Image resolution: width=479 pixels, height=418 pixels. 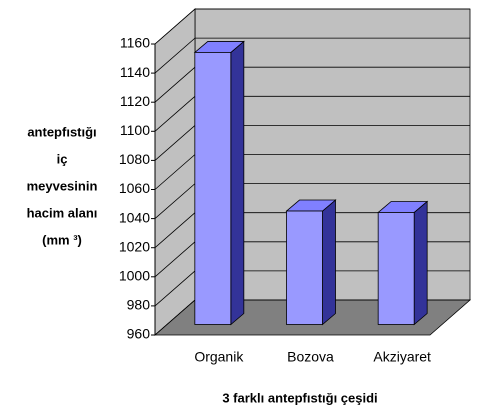 I want to click on y-axis-title: antepfıstığı, so click(x=61, y=131).